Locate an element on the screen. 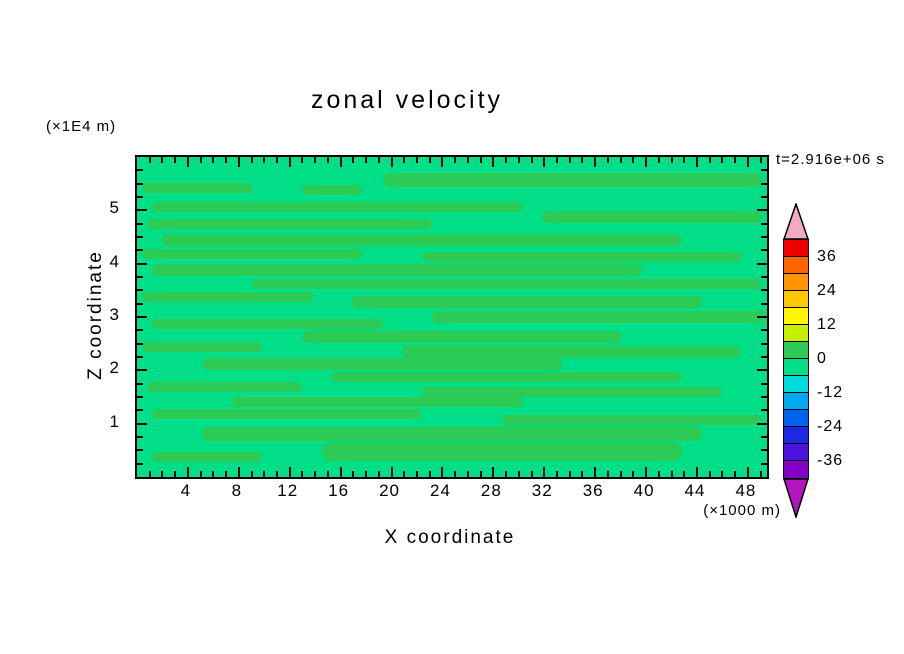  colorbar-tick-label: -12 is located at coordinates (830, 392).